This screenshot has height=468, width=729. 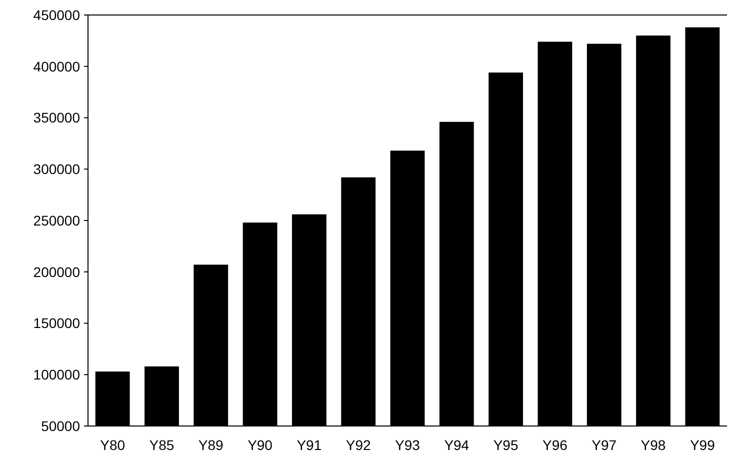 I want to click on x-tick-label: Y98, so click(x=653, y=445).